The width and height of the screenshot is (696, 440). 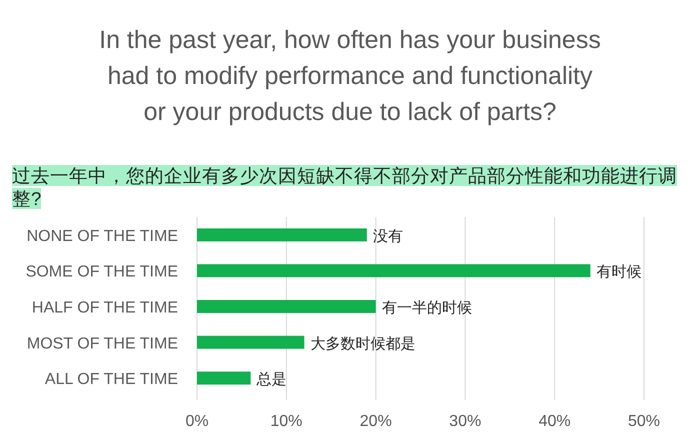 What do you see at coordinates (102, 343) in the screenshot?
I see `y-tick-label: MOST OF THE TIME` at bounding box center [102, 343].